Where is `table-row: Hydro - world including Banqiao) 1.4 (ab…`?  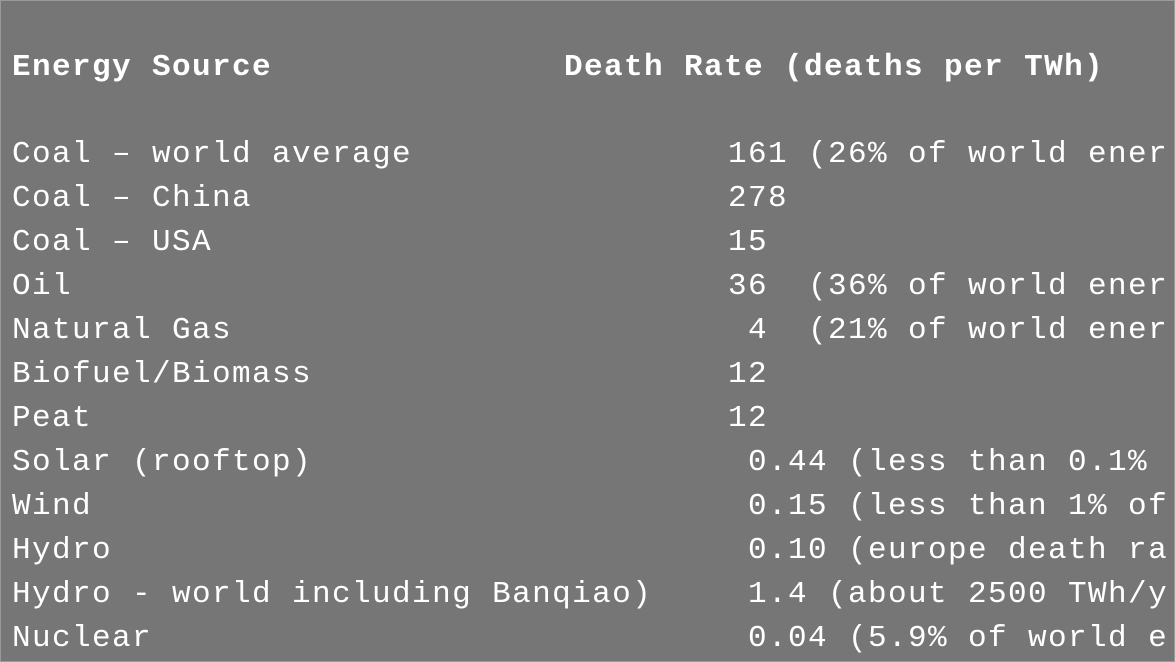 table-row: Hydro - world including Banqiao) 1.4 (ab… is located at coordinates (587, 595).